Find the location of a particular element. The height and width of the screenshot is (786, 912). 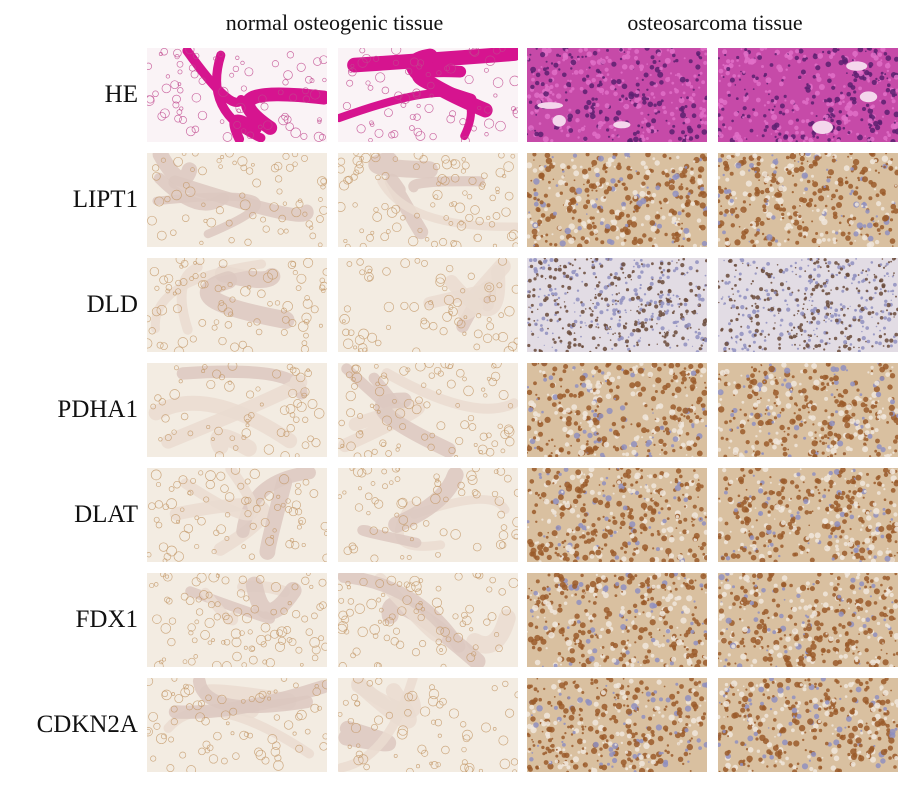

row-label-fdx1: FDX1 is located at coordinates (106, 619).